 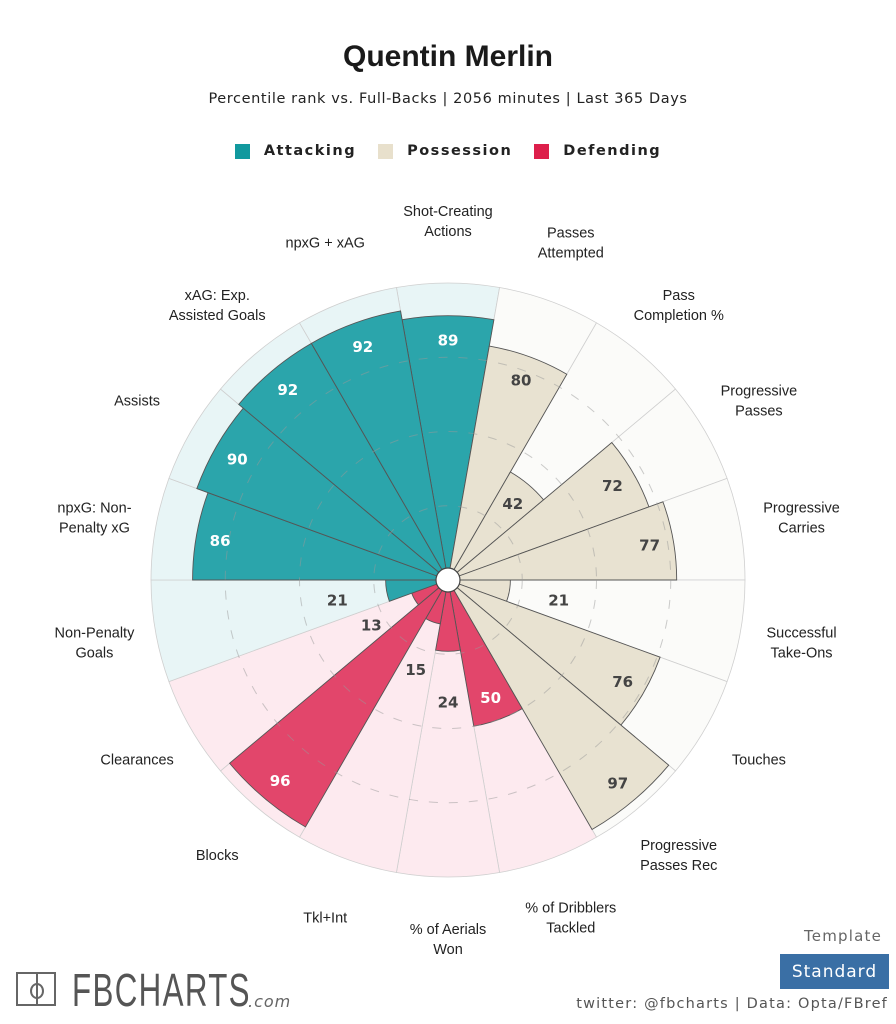 What do you see at coordinates (571, 244) in the screenshot?
I see `slice-label: Passes Attempted` at bounding box center [571, 244].